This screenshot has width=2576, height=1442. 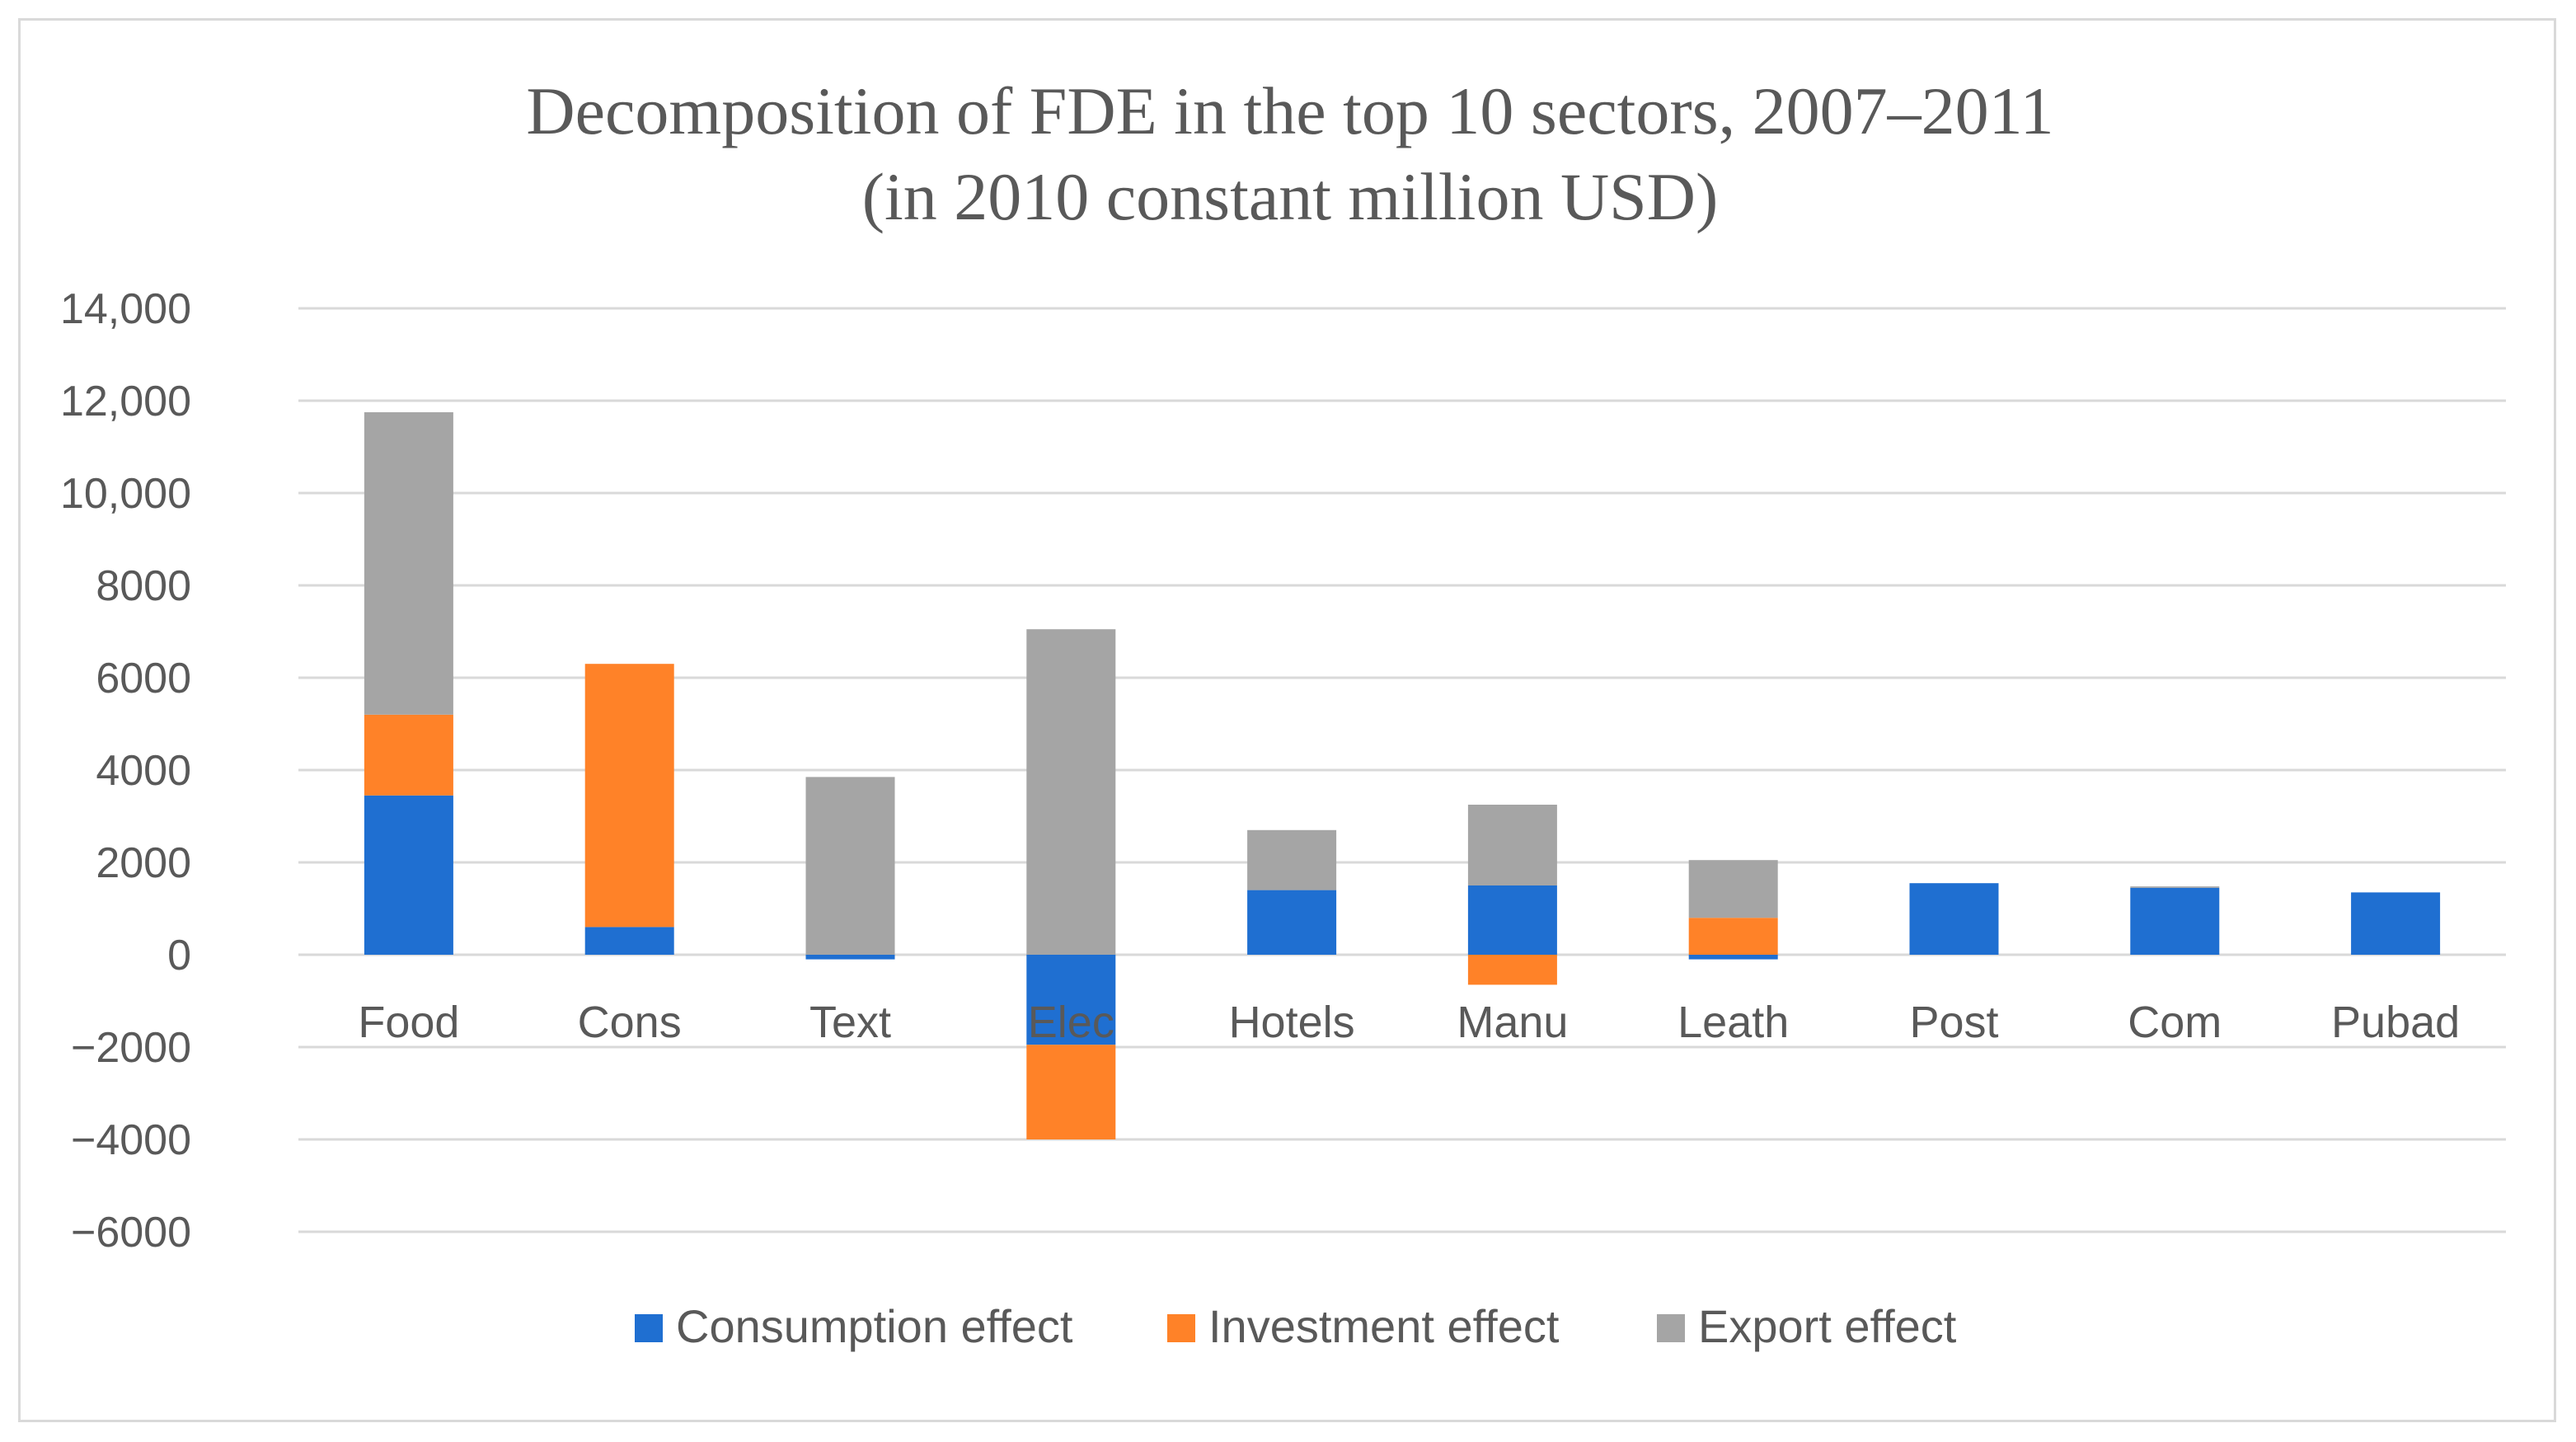 I want to click on y-tick-label: 6000, so click(x=144, y=678).